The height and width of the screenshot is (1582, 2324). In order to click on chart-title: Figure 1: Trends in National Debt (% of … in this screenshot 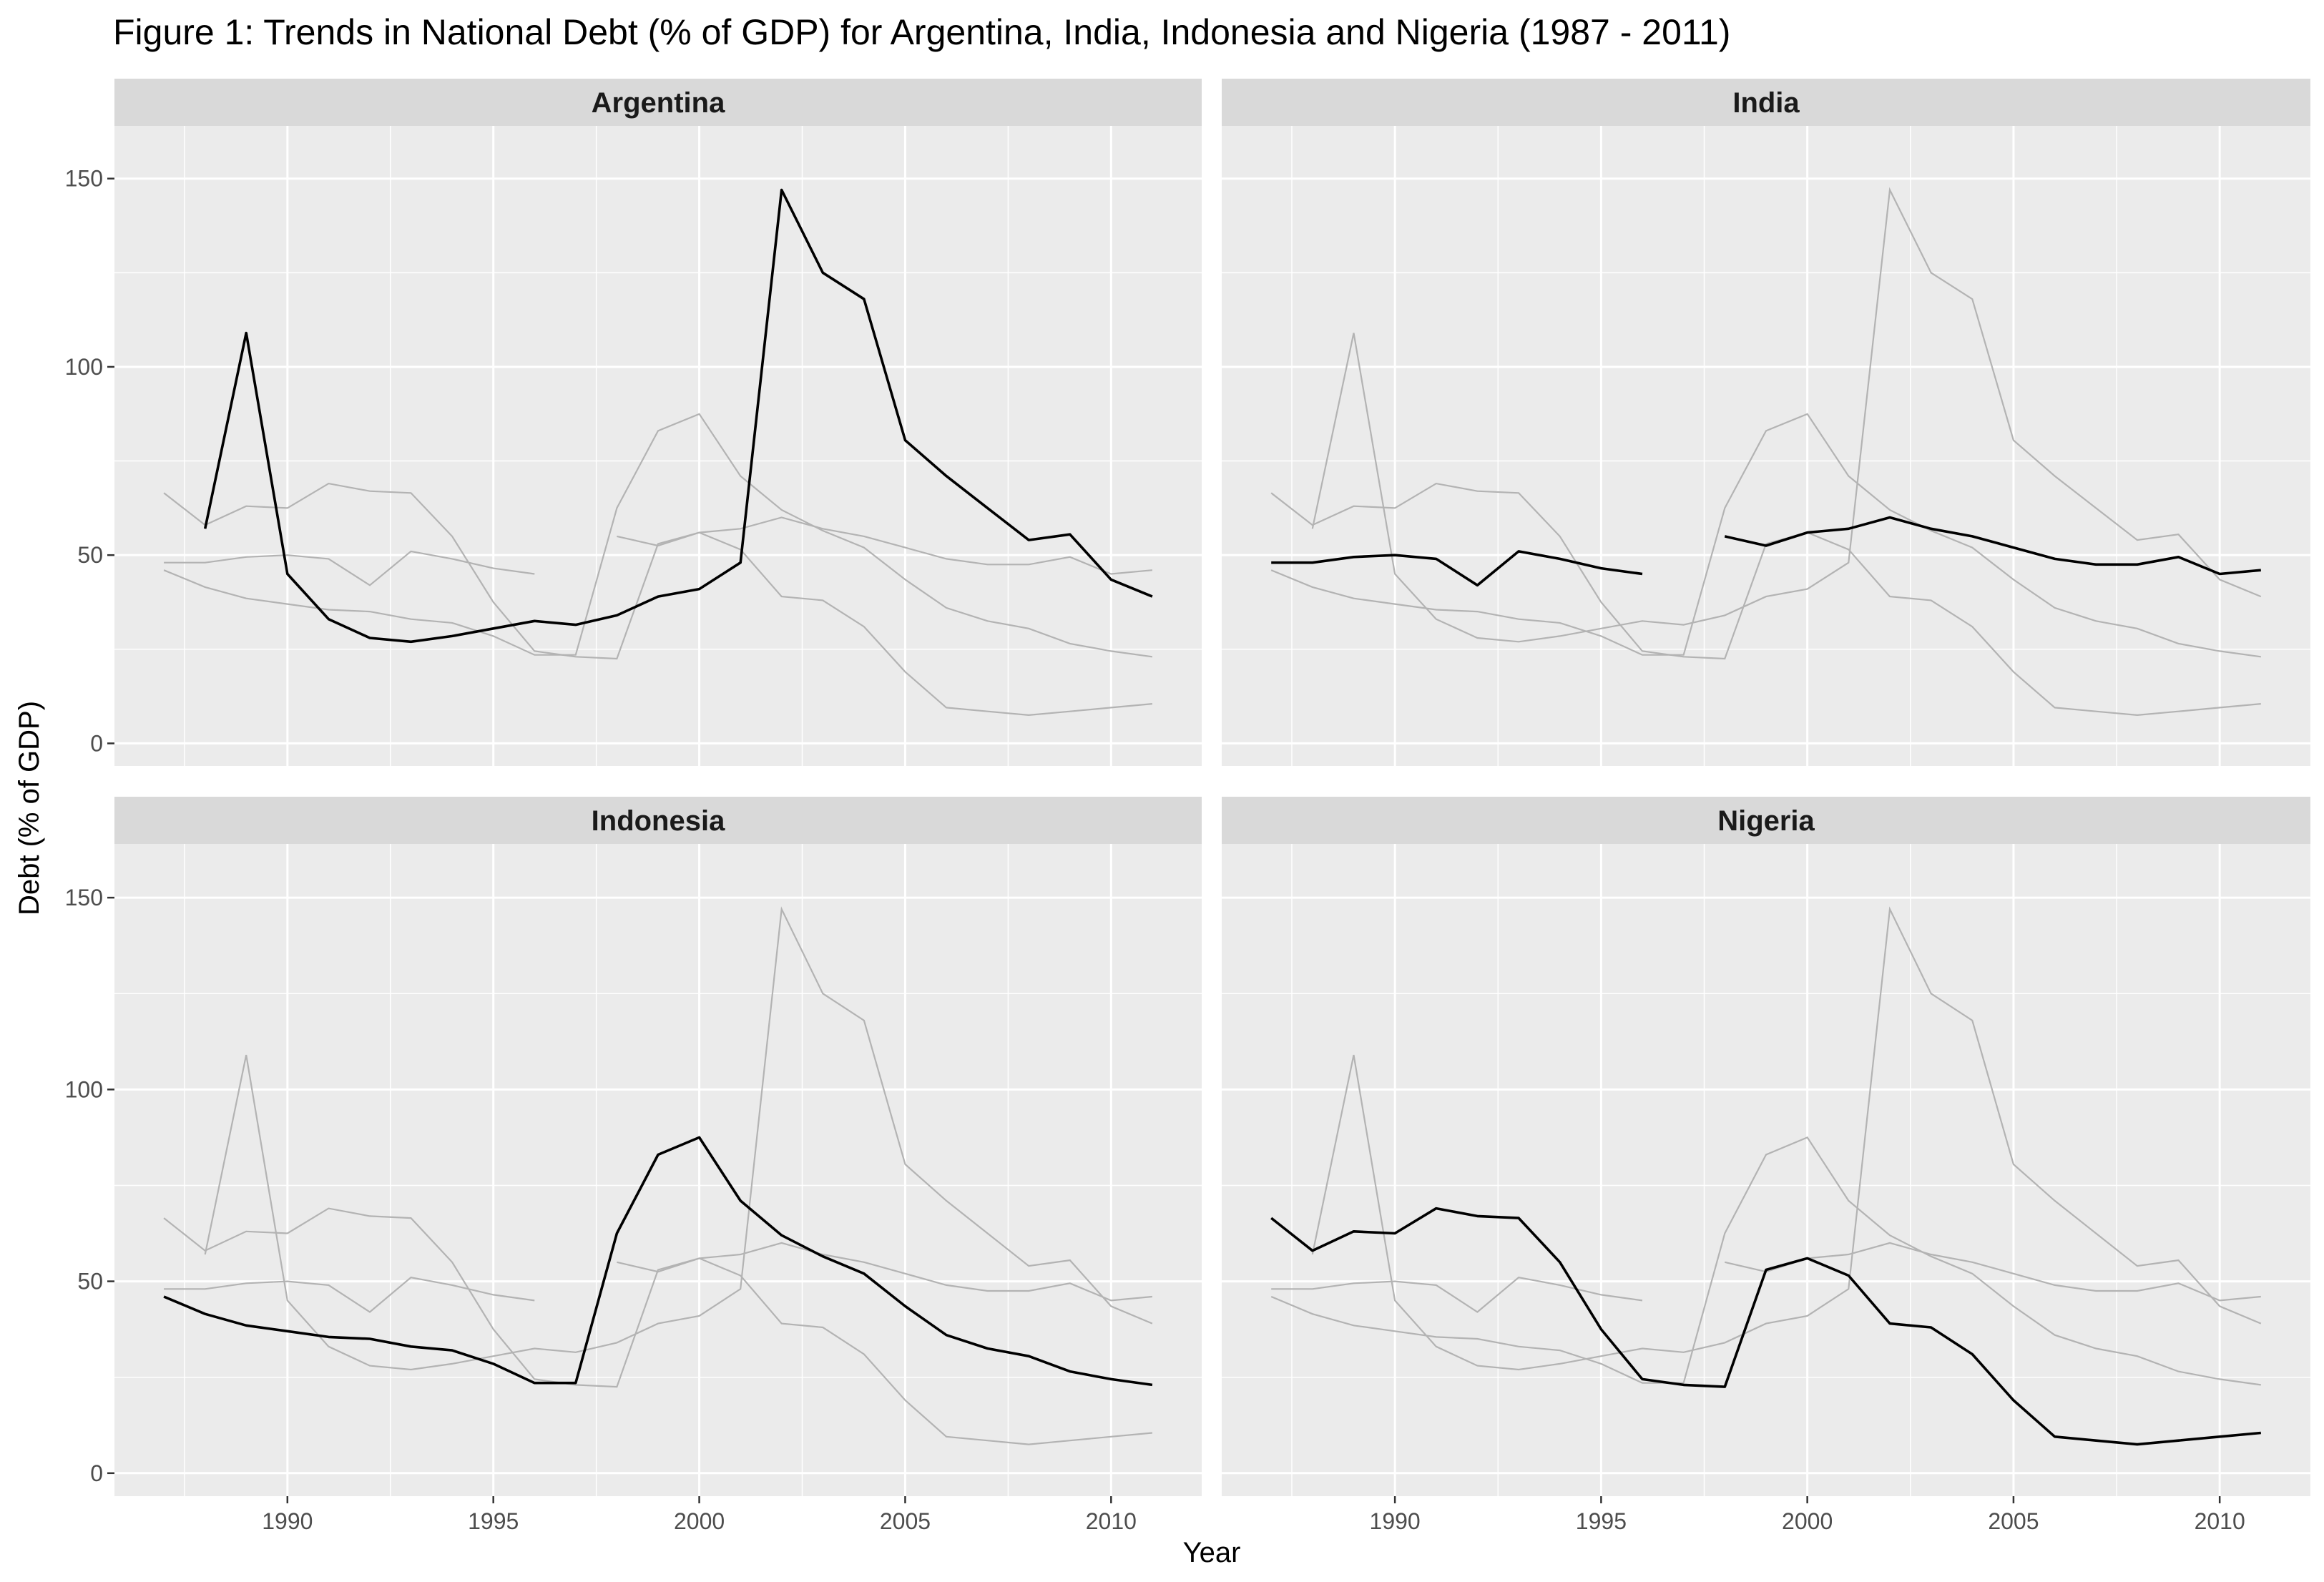, I will do `click(921, 32)`.